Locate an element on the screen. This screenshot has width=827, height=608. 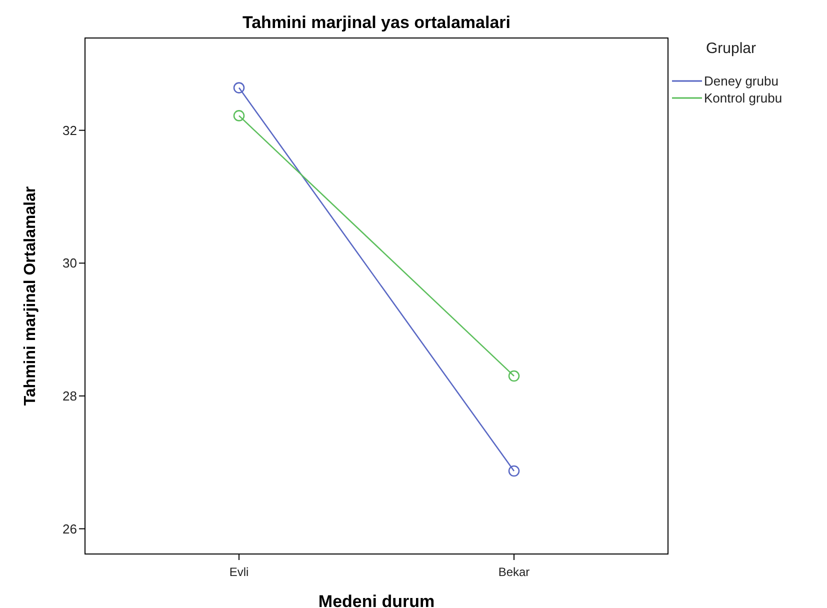
y-tick-label: 30 is located at coordinates (69, 263).